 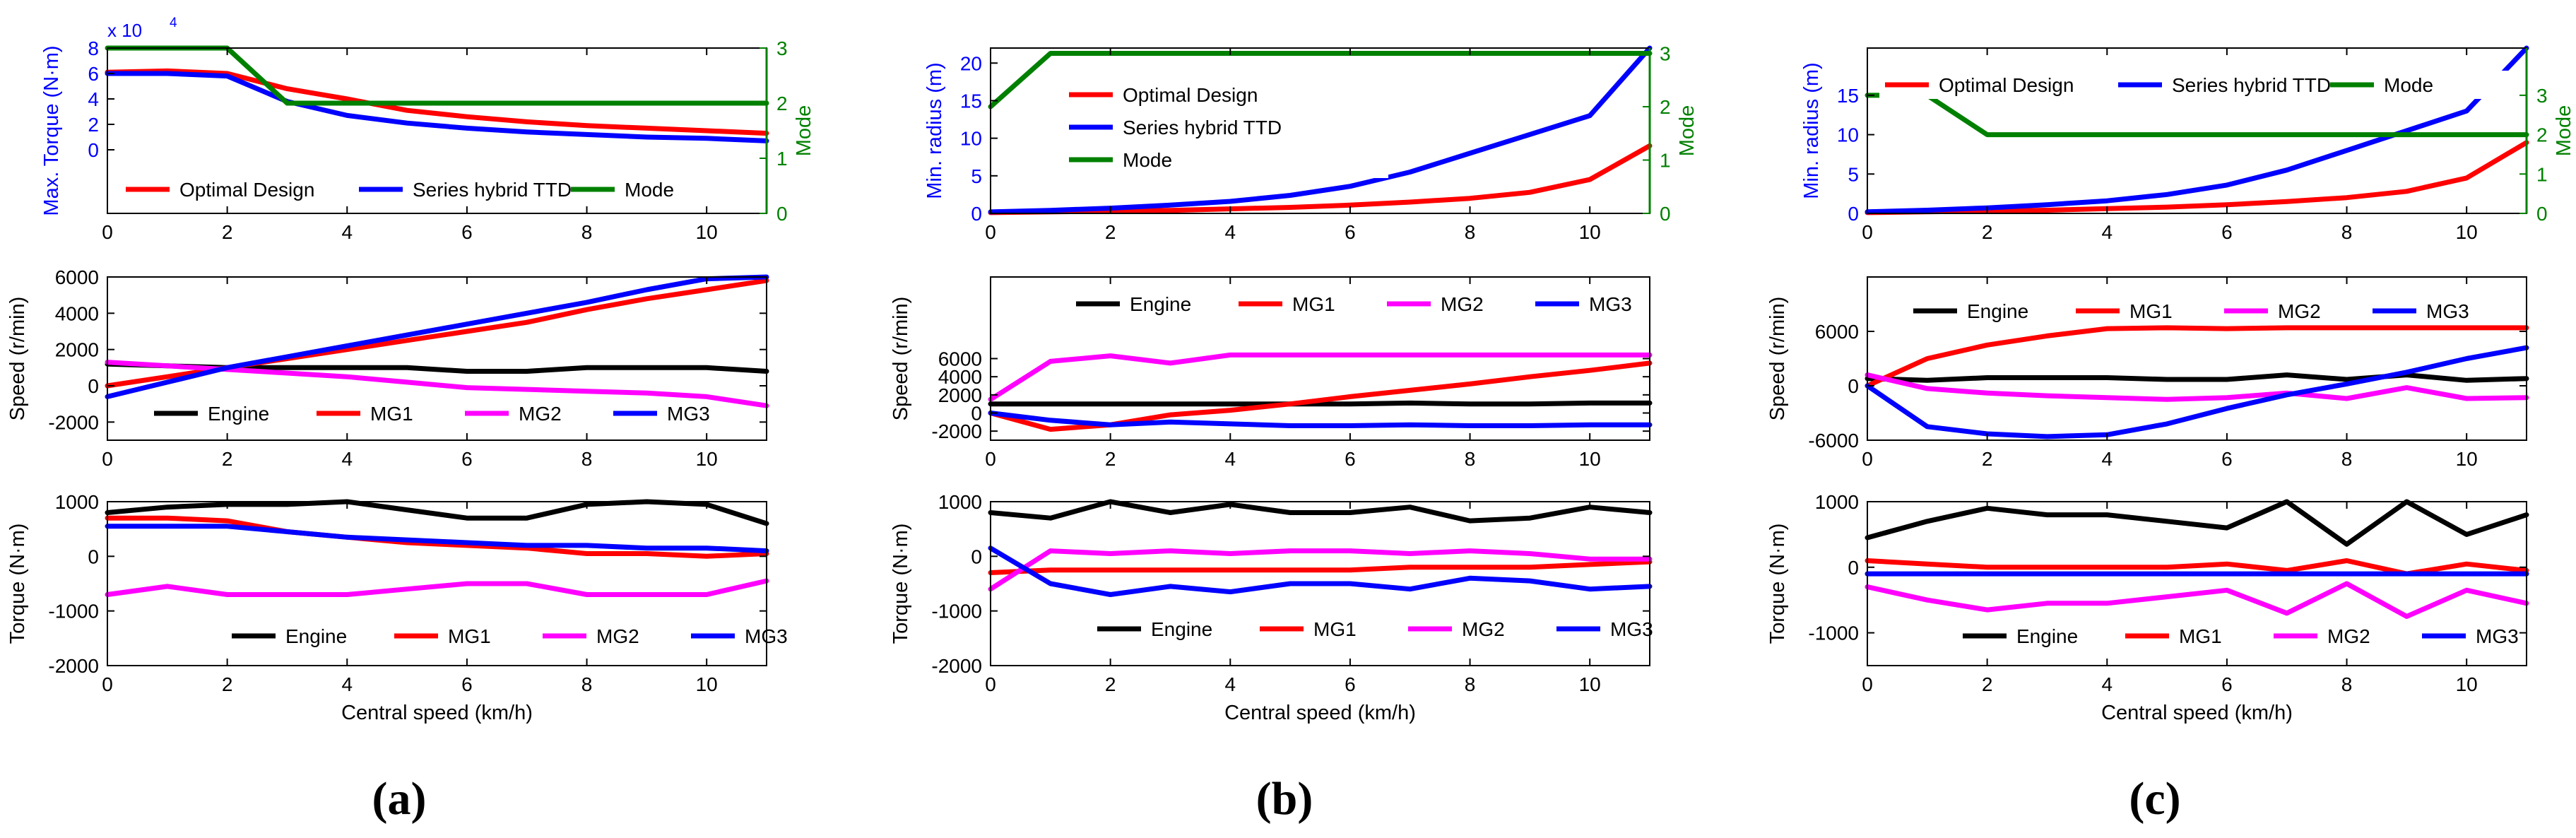 What do you see at coordinates (1837, 332) in the screenshot?
I see `chart-c-mid-y-tick-label: 6000` at bounding box center [1837, 332].